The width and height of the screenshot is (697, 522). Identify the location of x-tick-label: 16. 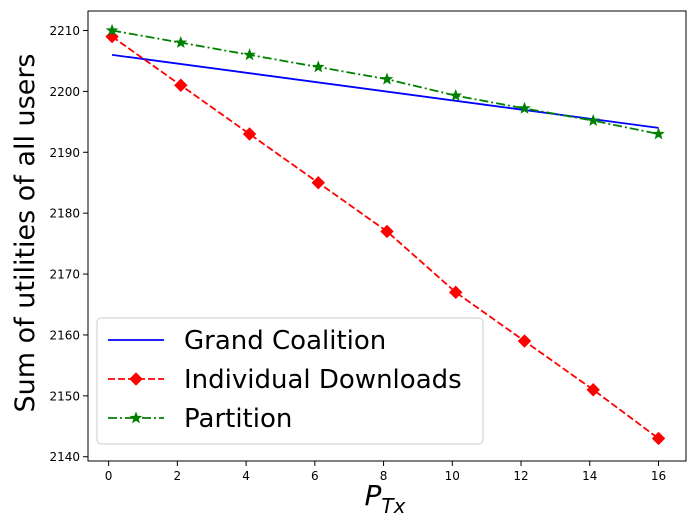
(658, 476).